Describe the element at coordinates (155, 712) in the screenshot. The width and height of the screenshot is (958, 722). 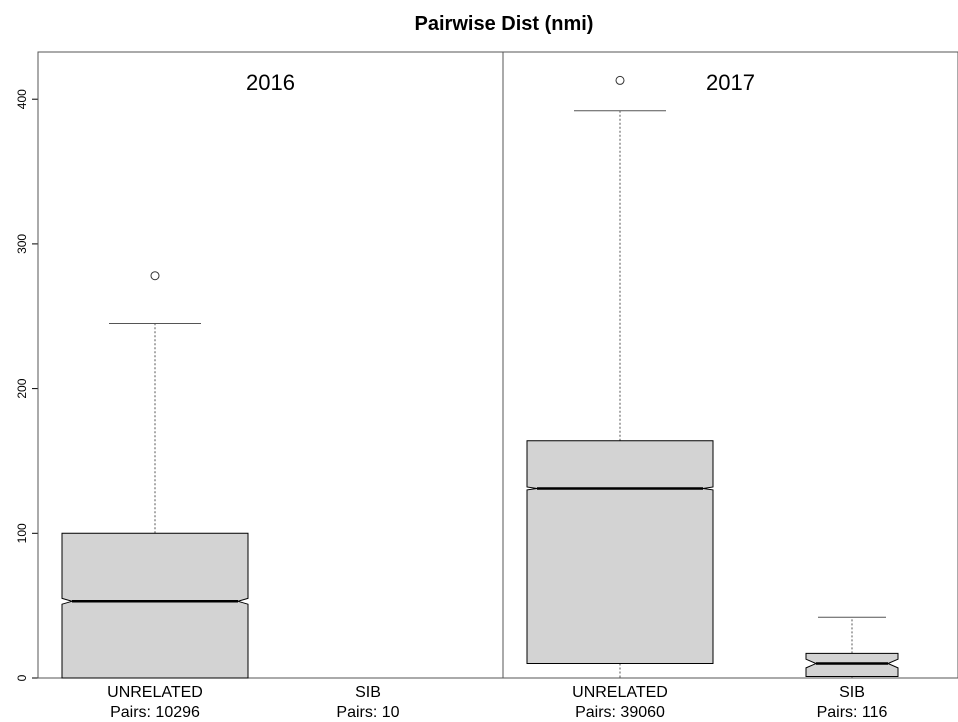
I see `category-count: Pairs: 10296` at that location.